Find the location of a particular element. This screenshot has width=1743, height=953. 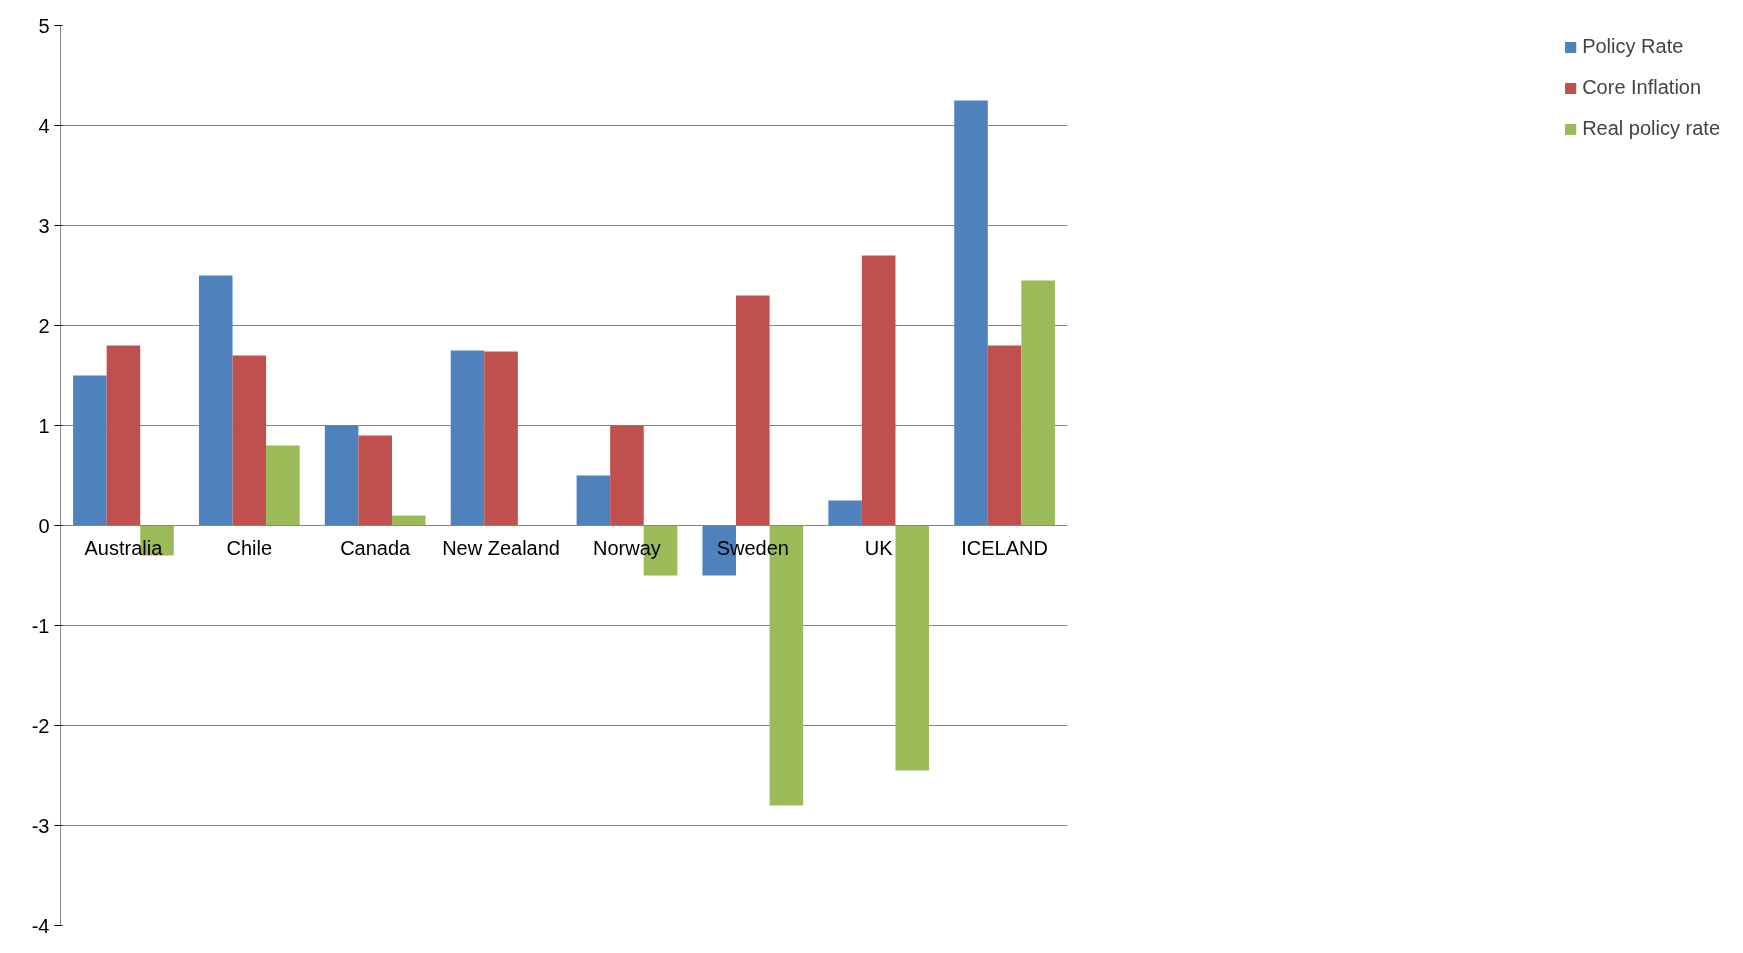

x-tick-label: ICELAND is located at coordinates (1004, 547).